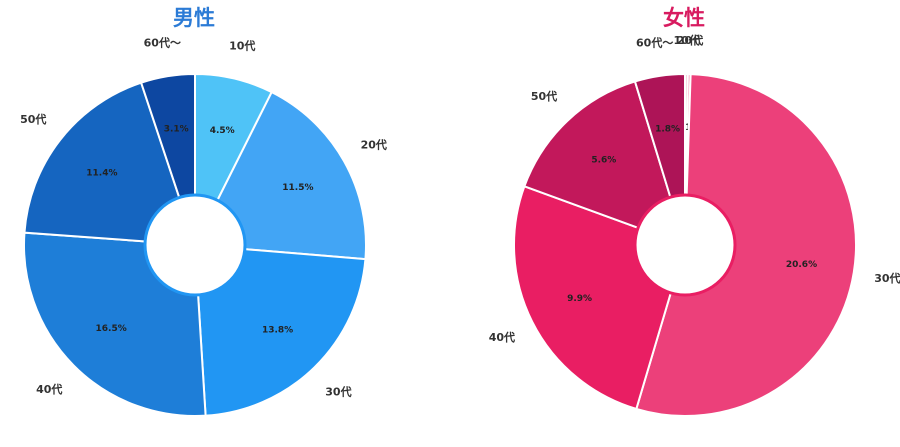 This screenshot has height=447, width=900. Describe the element at coordinates (544, 96) in the screenshot. I see `female-category-label-4: 50代` at that location.